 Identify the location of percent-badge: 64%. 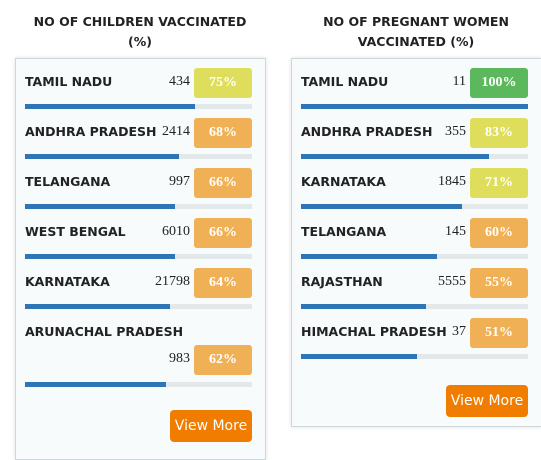
(223, 283).